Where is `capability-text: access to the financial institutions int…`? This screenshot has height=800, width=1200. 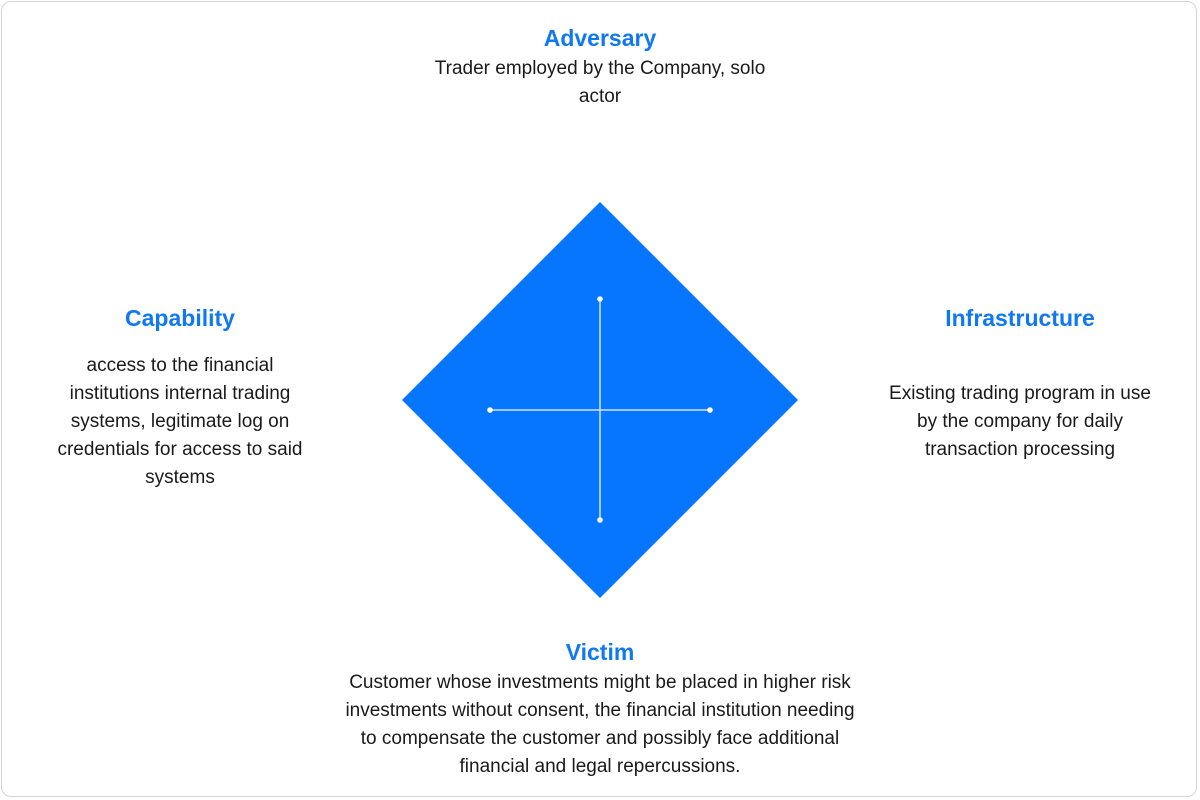 capability-text: access to the financial institutions int… is located at coordinates (180, 421).